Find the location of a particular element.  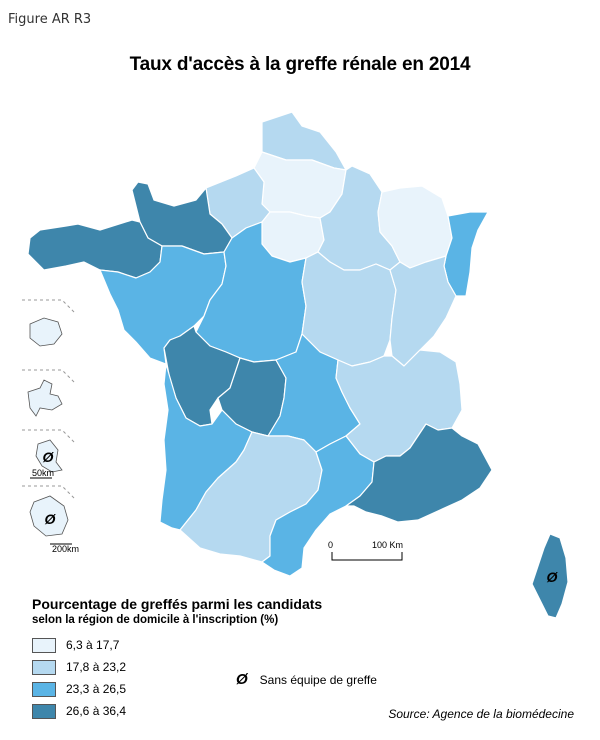

legend-item: 26,6 à 36,4 is located at coordinates (79, 711).